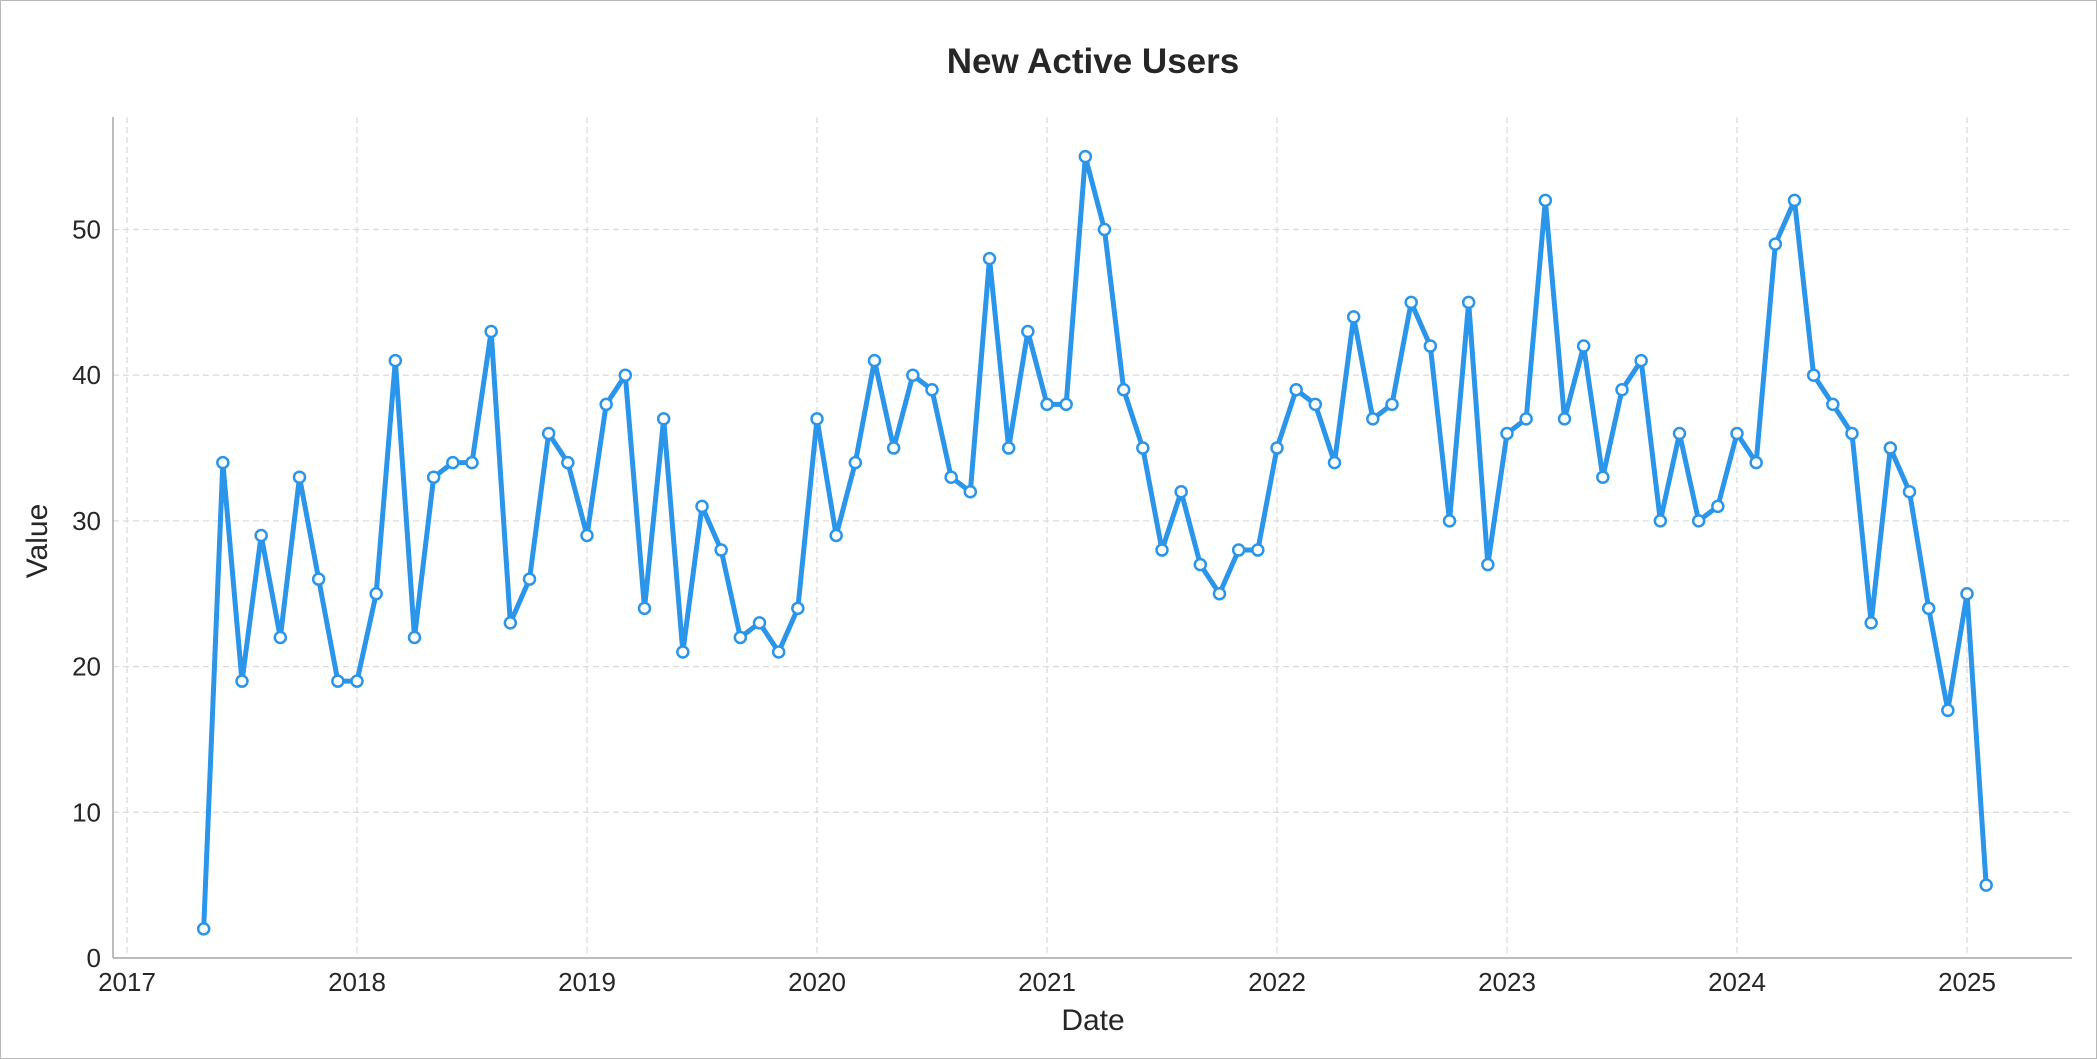 The height and width of the screenshot is (1059, 2097). I want to click on x-tick-label: 2019, so click(587, 982).